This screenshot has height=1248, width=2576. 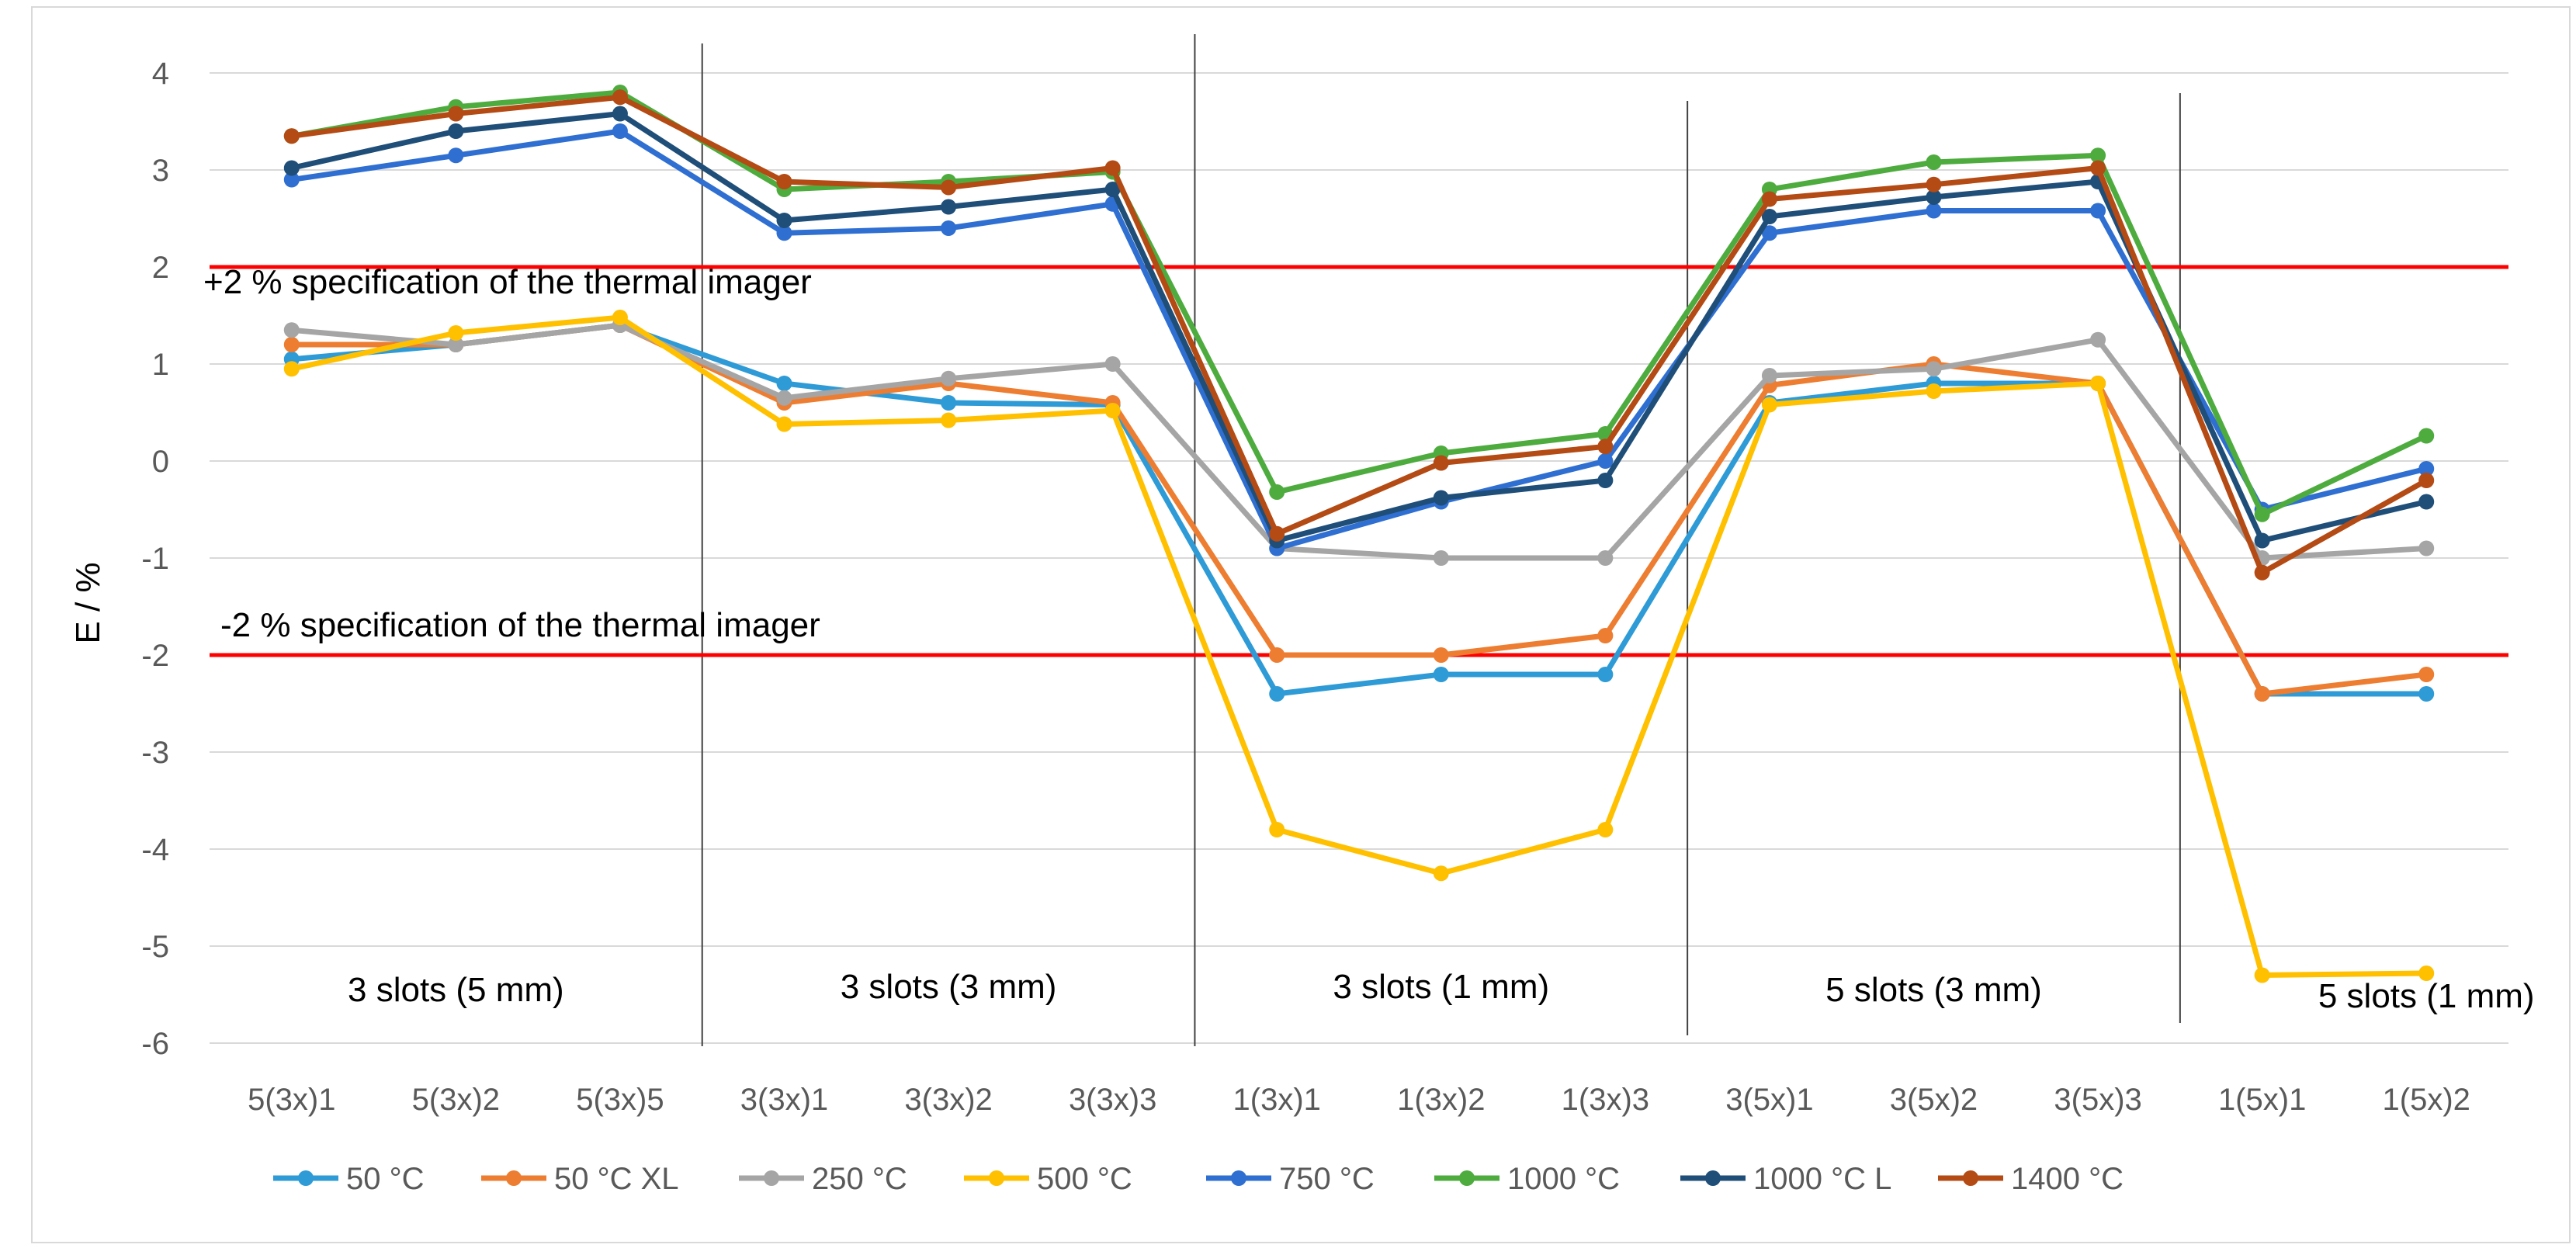 What do you see at coordinates (160, 365) in the screenshot?
I see `y-tick-label: 1` at bounding box center [160, 365].